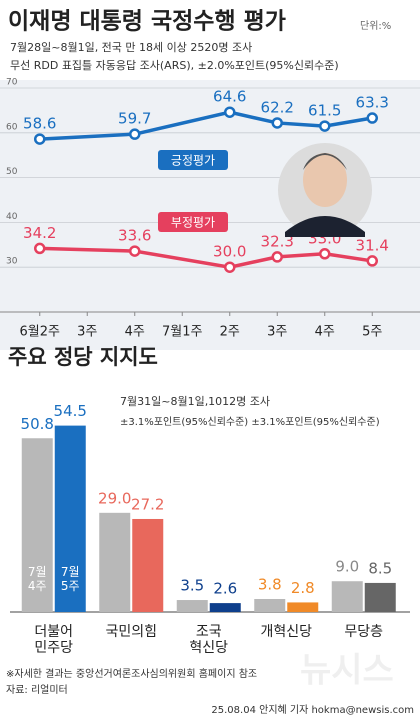 Image resolution: width=420 pixels, height=720 pixels. What do you see at coordinates (372, 245) in the screenshot?
I see `data-label: 31.4` at bounding box center [372, 245].